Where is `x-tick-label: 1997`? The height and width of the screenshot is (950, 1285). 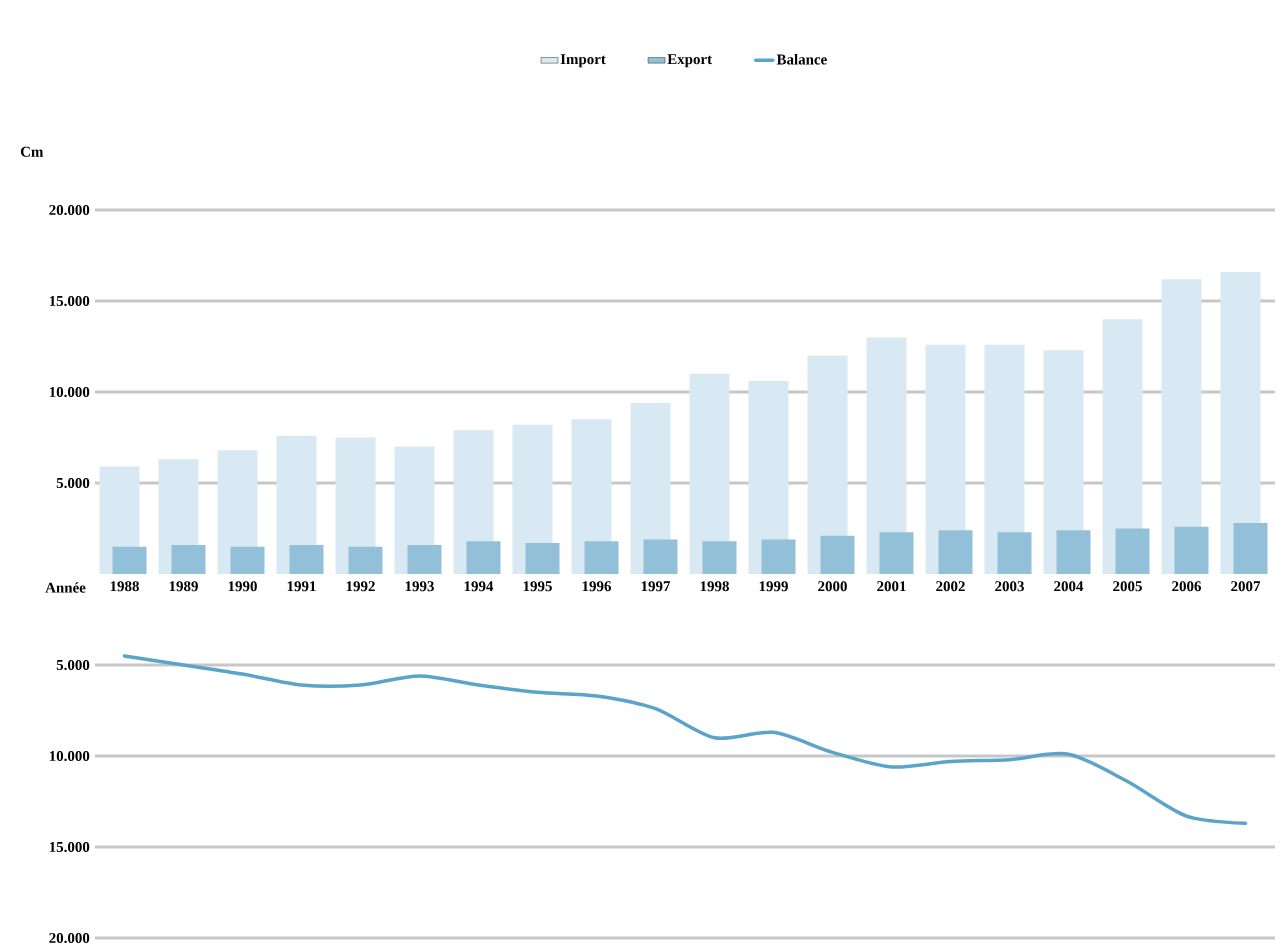
x-tick-label: 1997 is located at coordinates (656, 586).